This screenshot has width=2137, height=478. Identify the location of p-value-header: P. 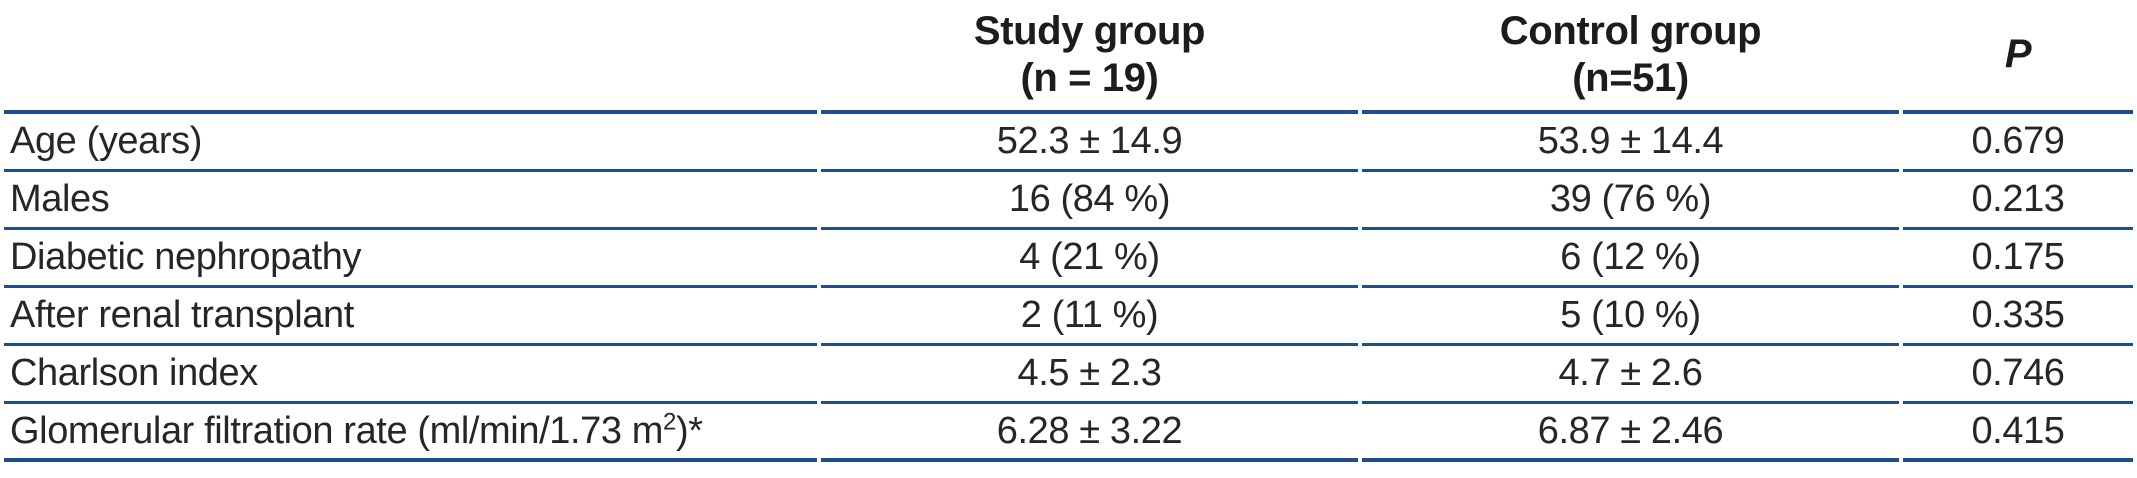
(2018, 57).